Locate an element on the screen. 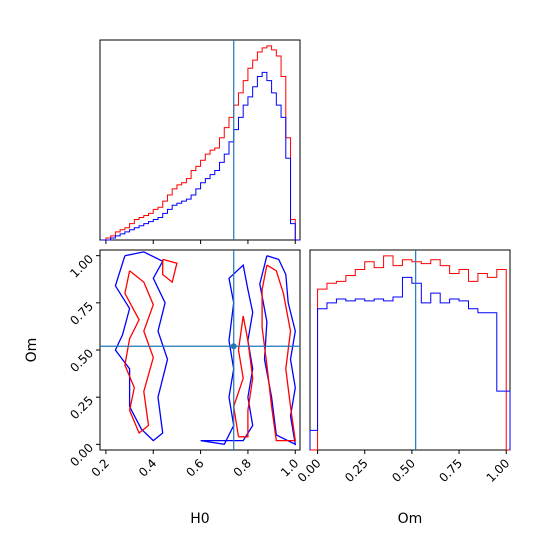  contour-truth-point is located at coordinates (233, 346).